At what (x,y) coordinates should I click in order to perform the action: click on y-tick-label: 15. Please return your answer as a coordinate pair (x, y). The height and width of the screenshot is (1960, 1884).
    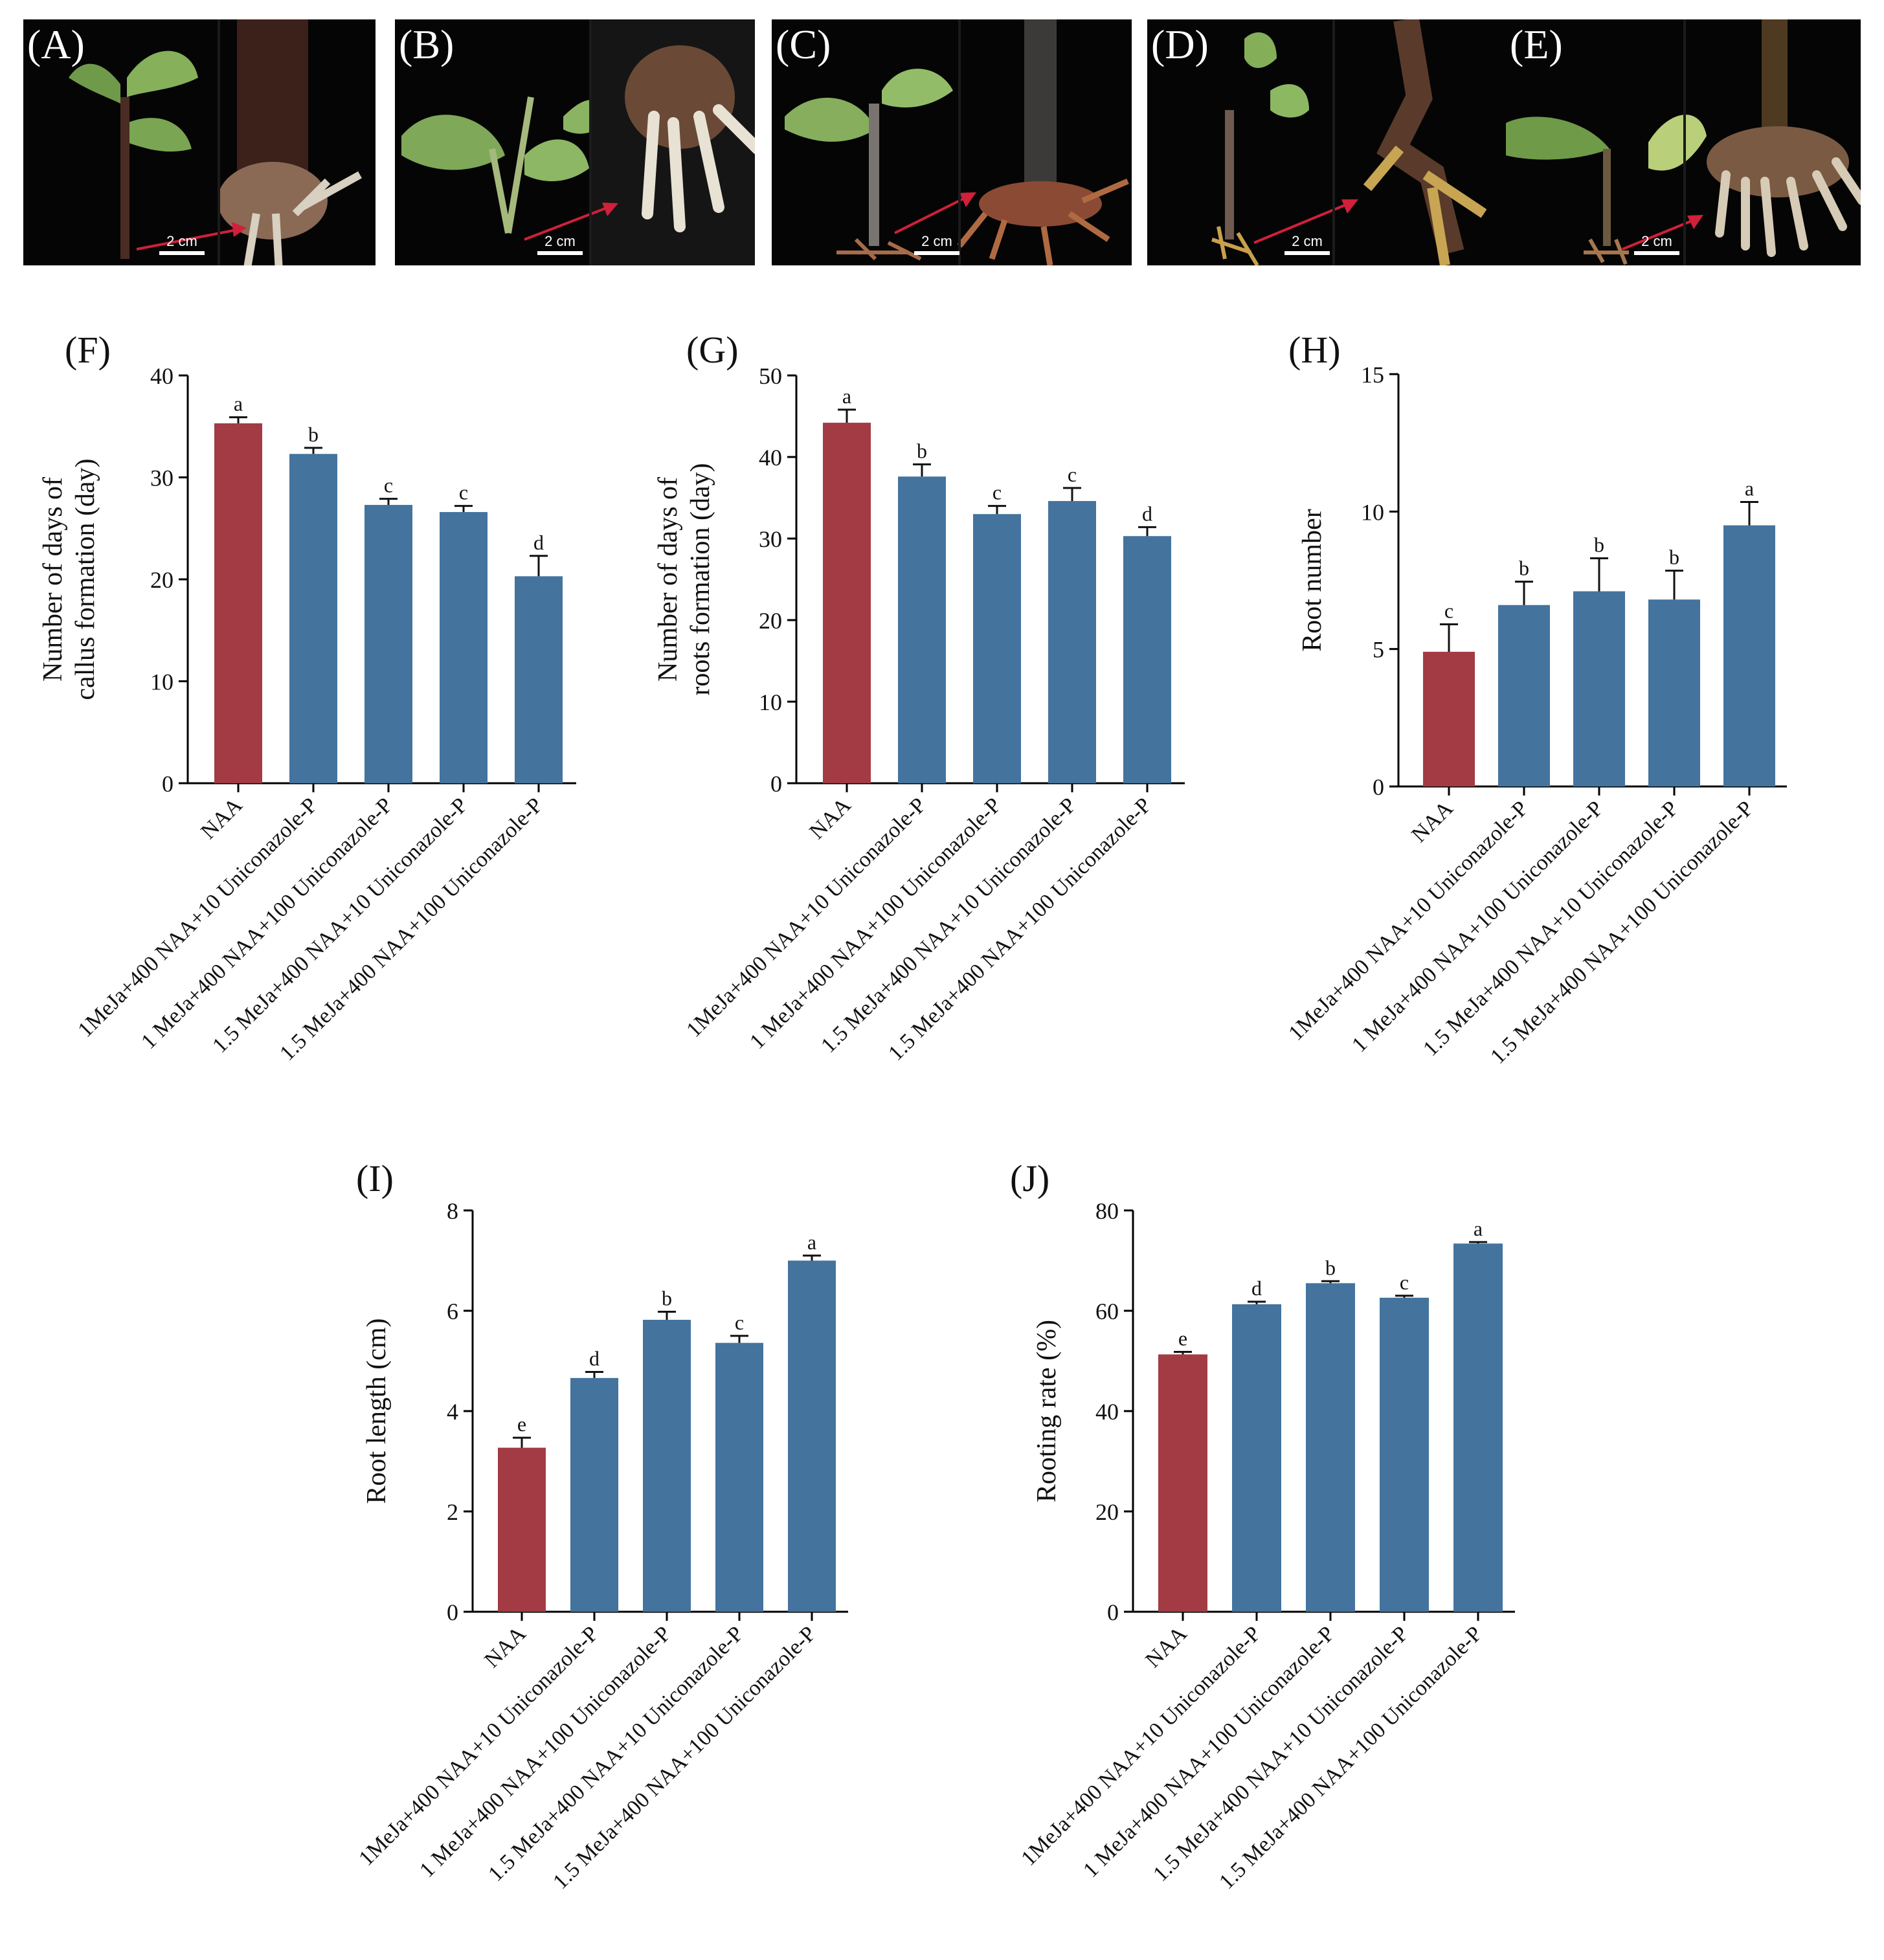
    Looking at the image, I should click on (1372, 375).